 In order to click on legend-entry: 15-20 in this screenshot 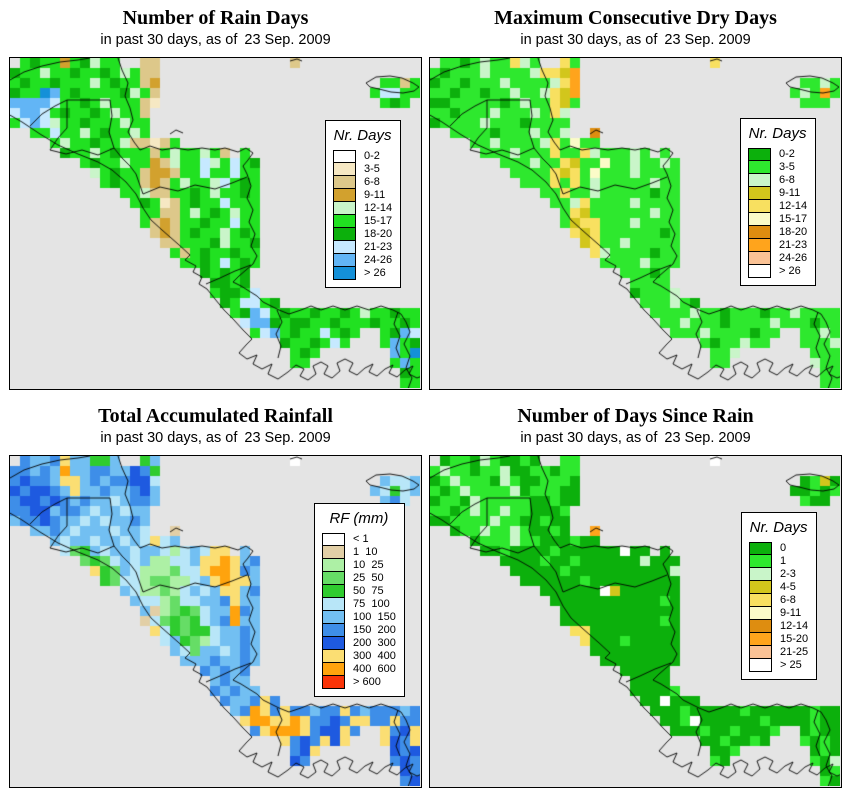, I will do `click(778, 639)`.